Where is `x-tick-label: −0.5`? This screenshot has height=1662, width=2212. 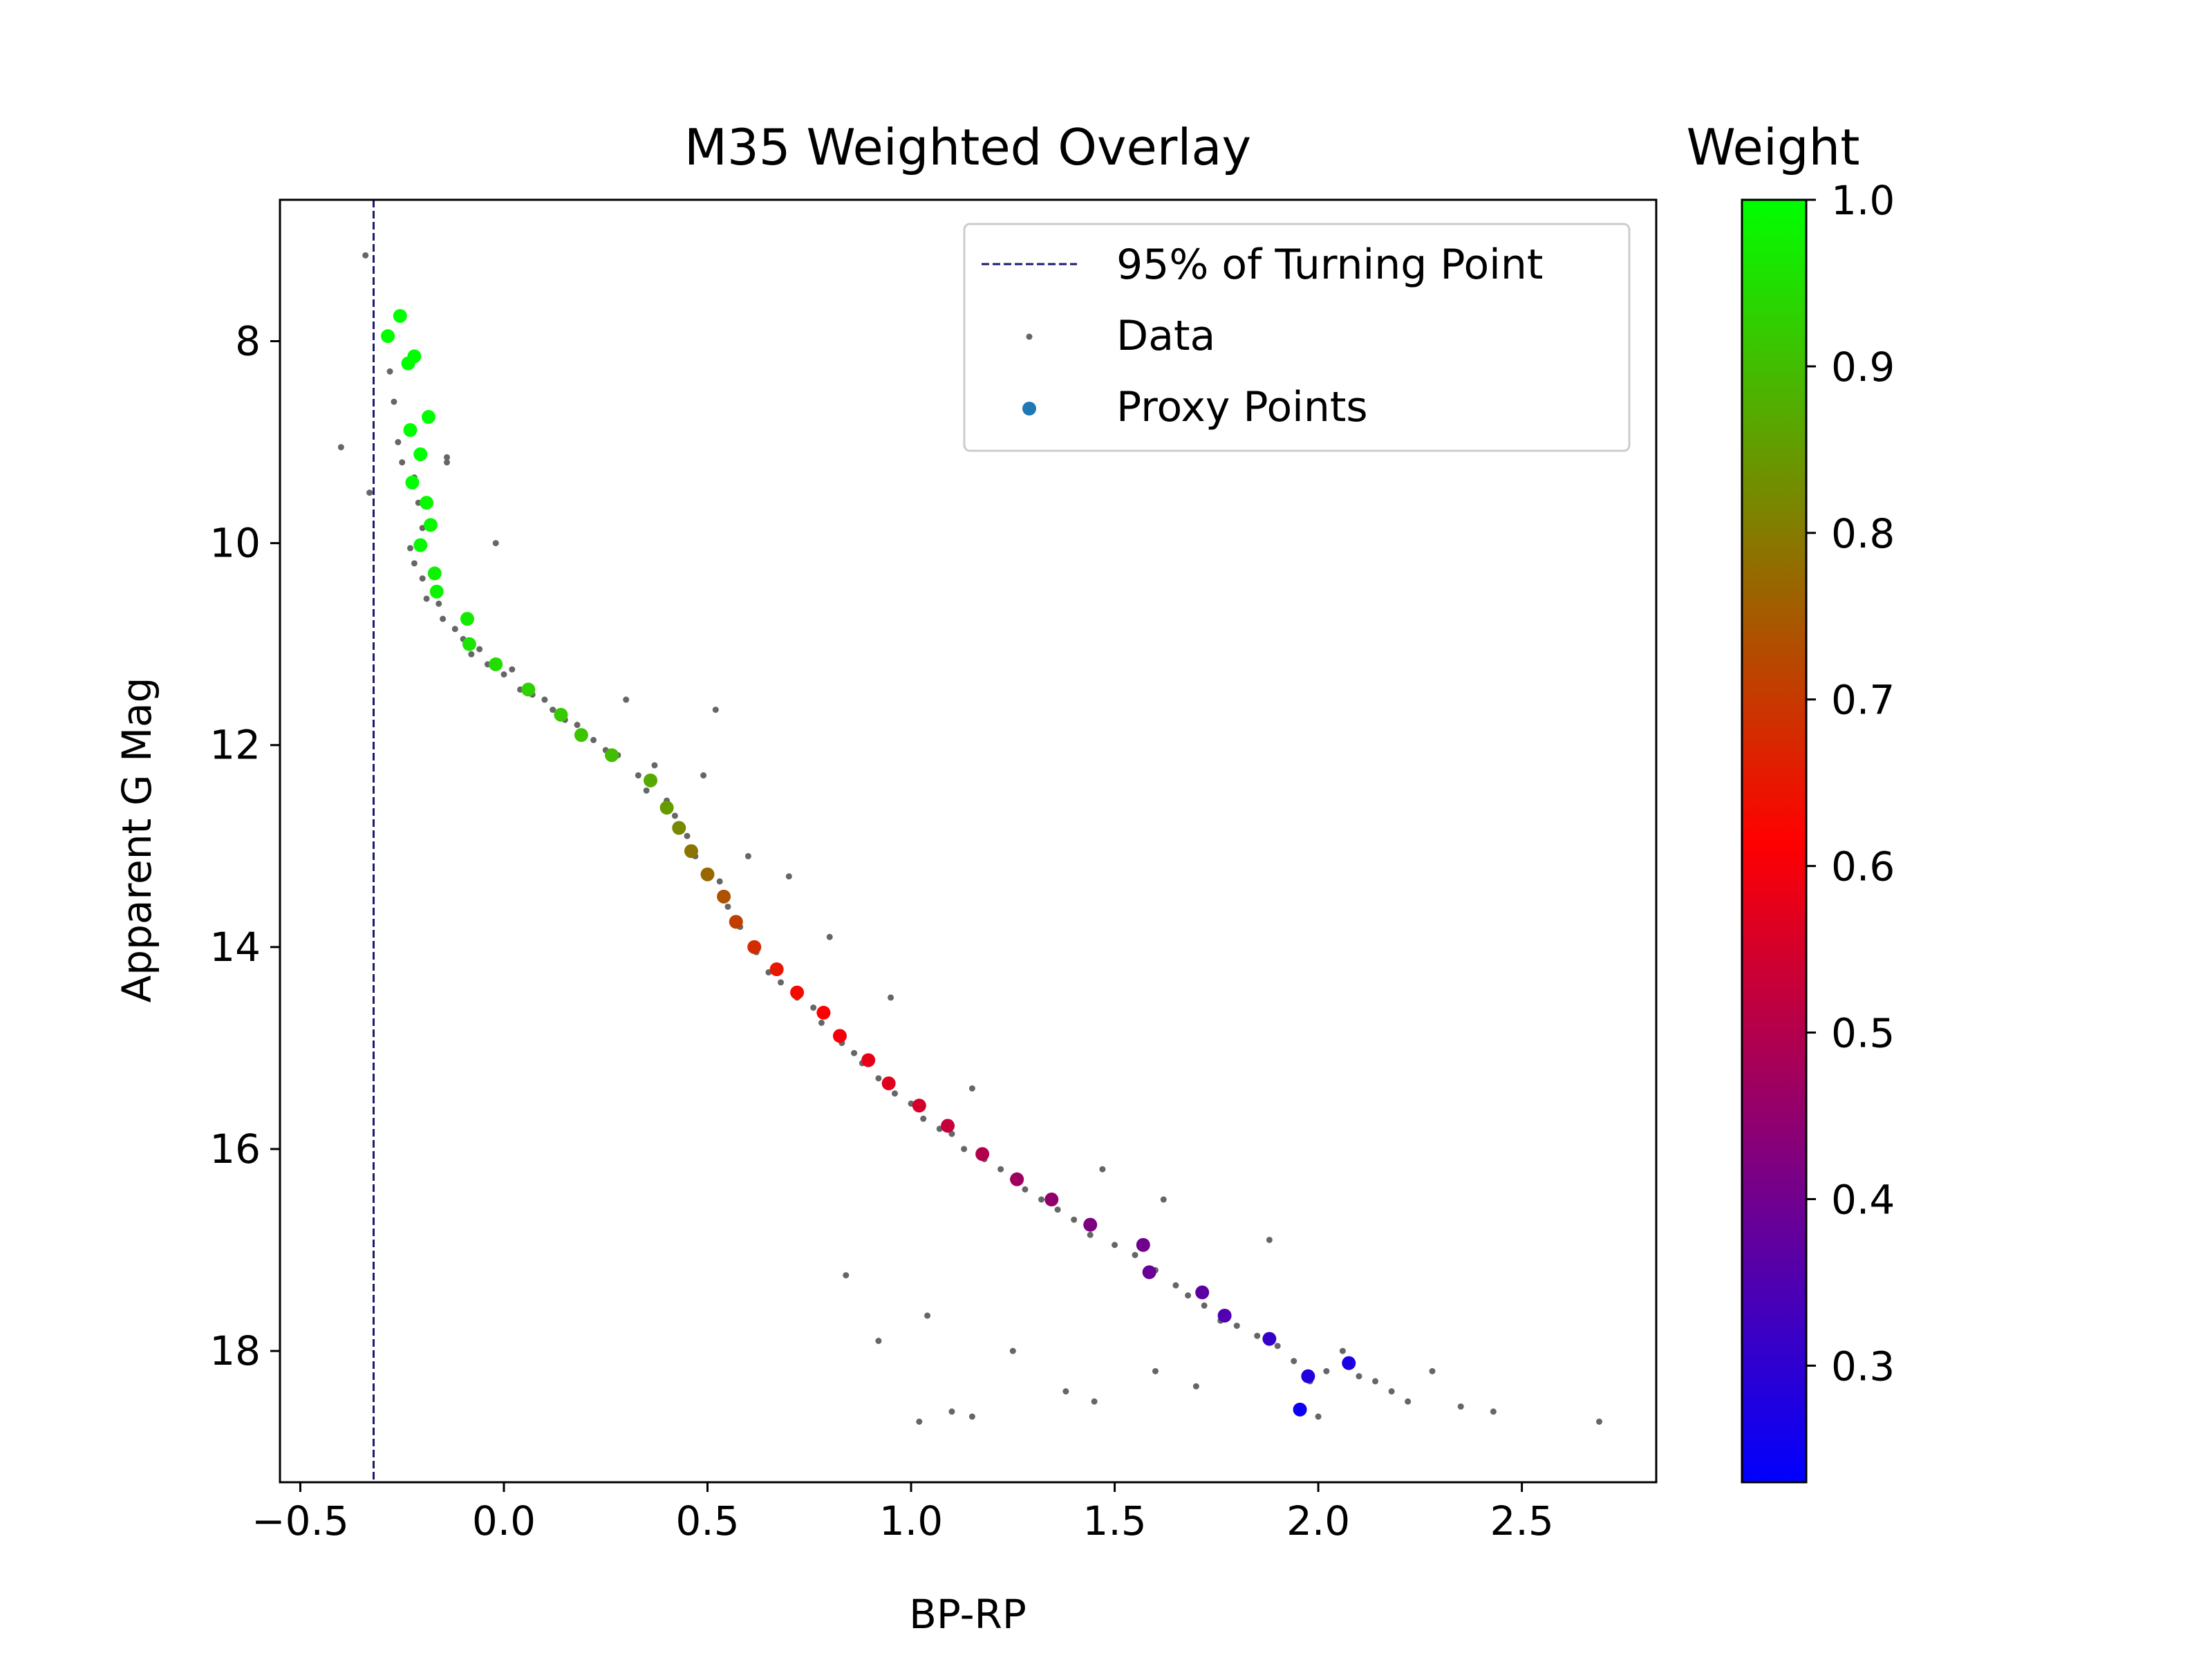 x-tick-label: −0.5 is located at coordinates (300, 1520).